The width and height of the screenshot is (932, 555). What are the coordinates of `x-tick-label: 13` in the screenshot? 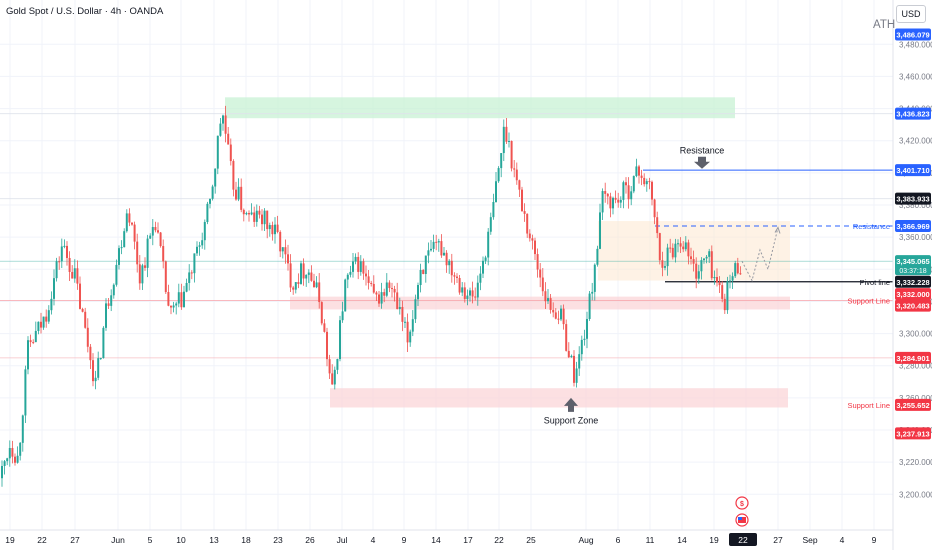 It's located at (214, 540).